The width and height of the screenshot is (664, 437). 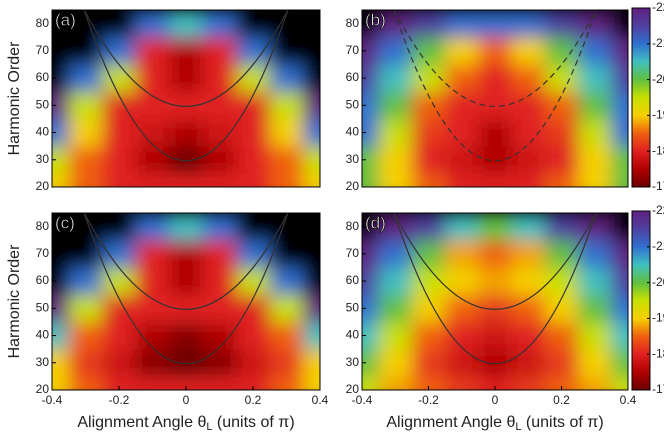 I want to click on y-tick-label: 50, so click(x=43, y=307).